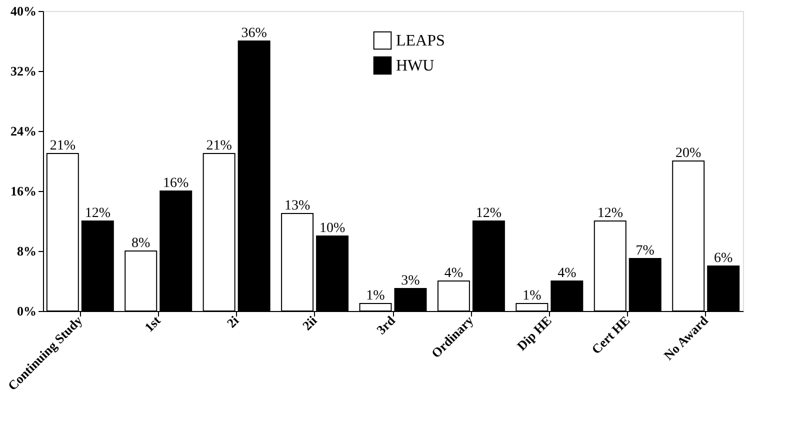  I want to click on x-tick-label: 1st, so click(152, 323).